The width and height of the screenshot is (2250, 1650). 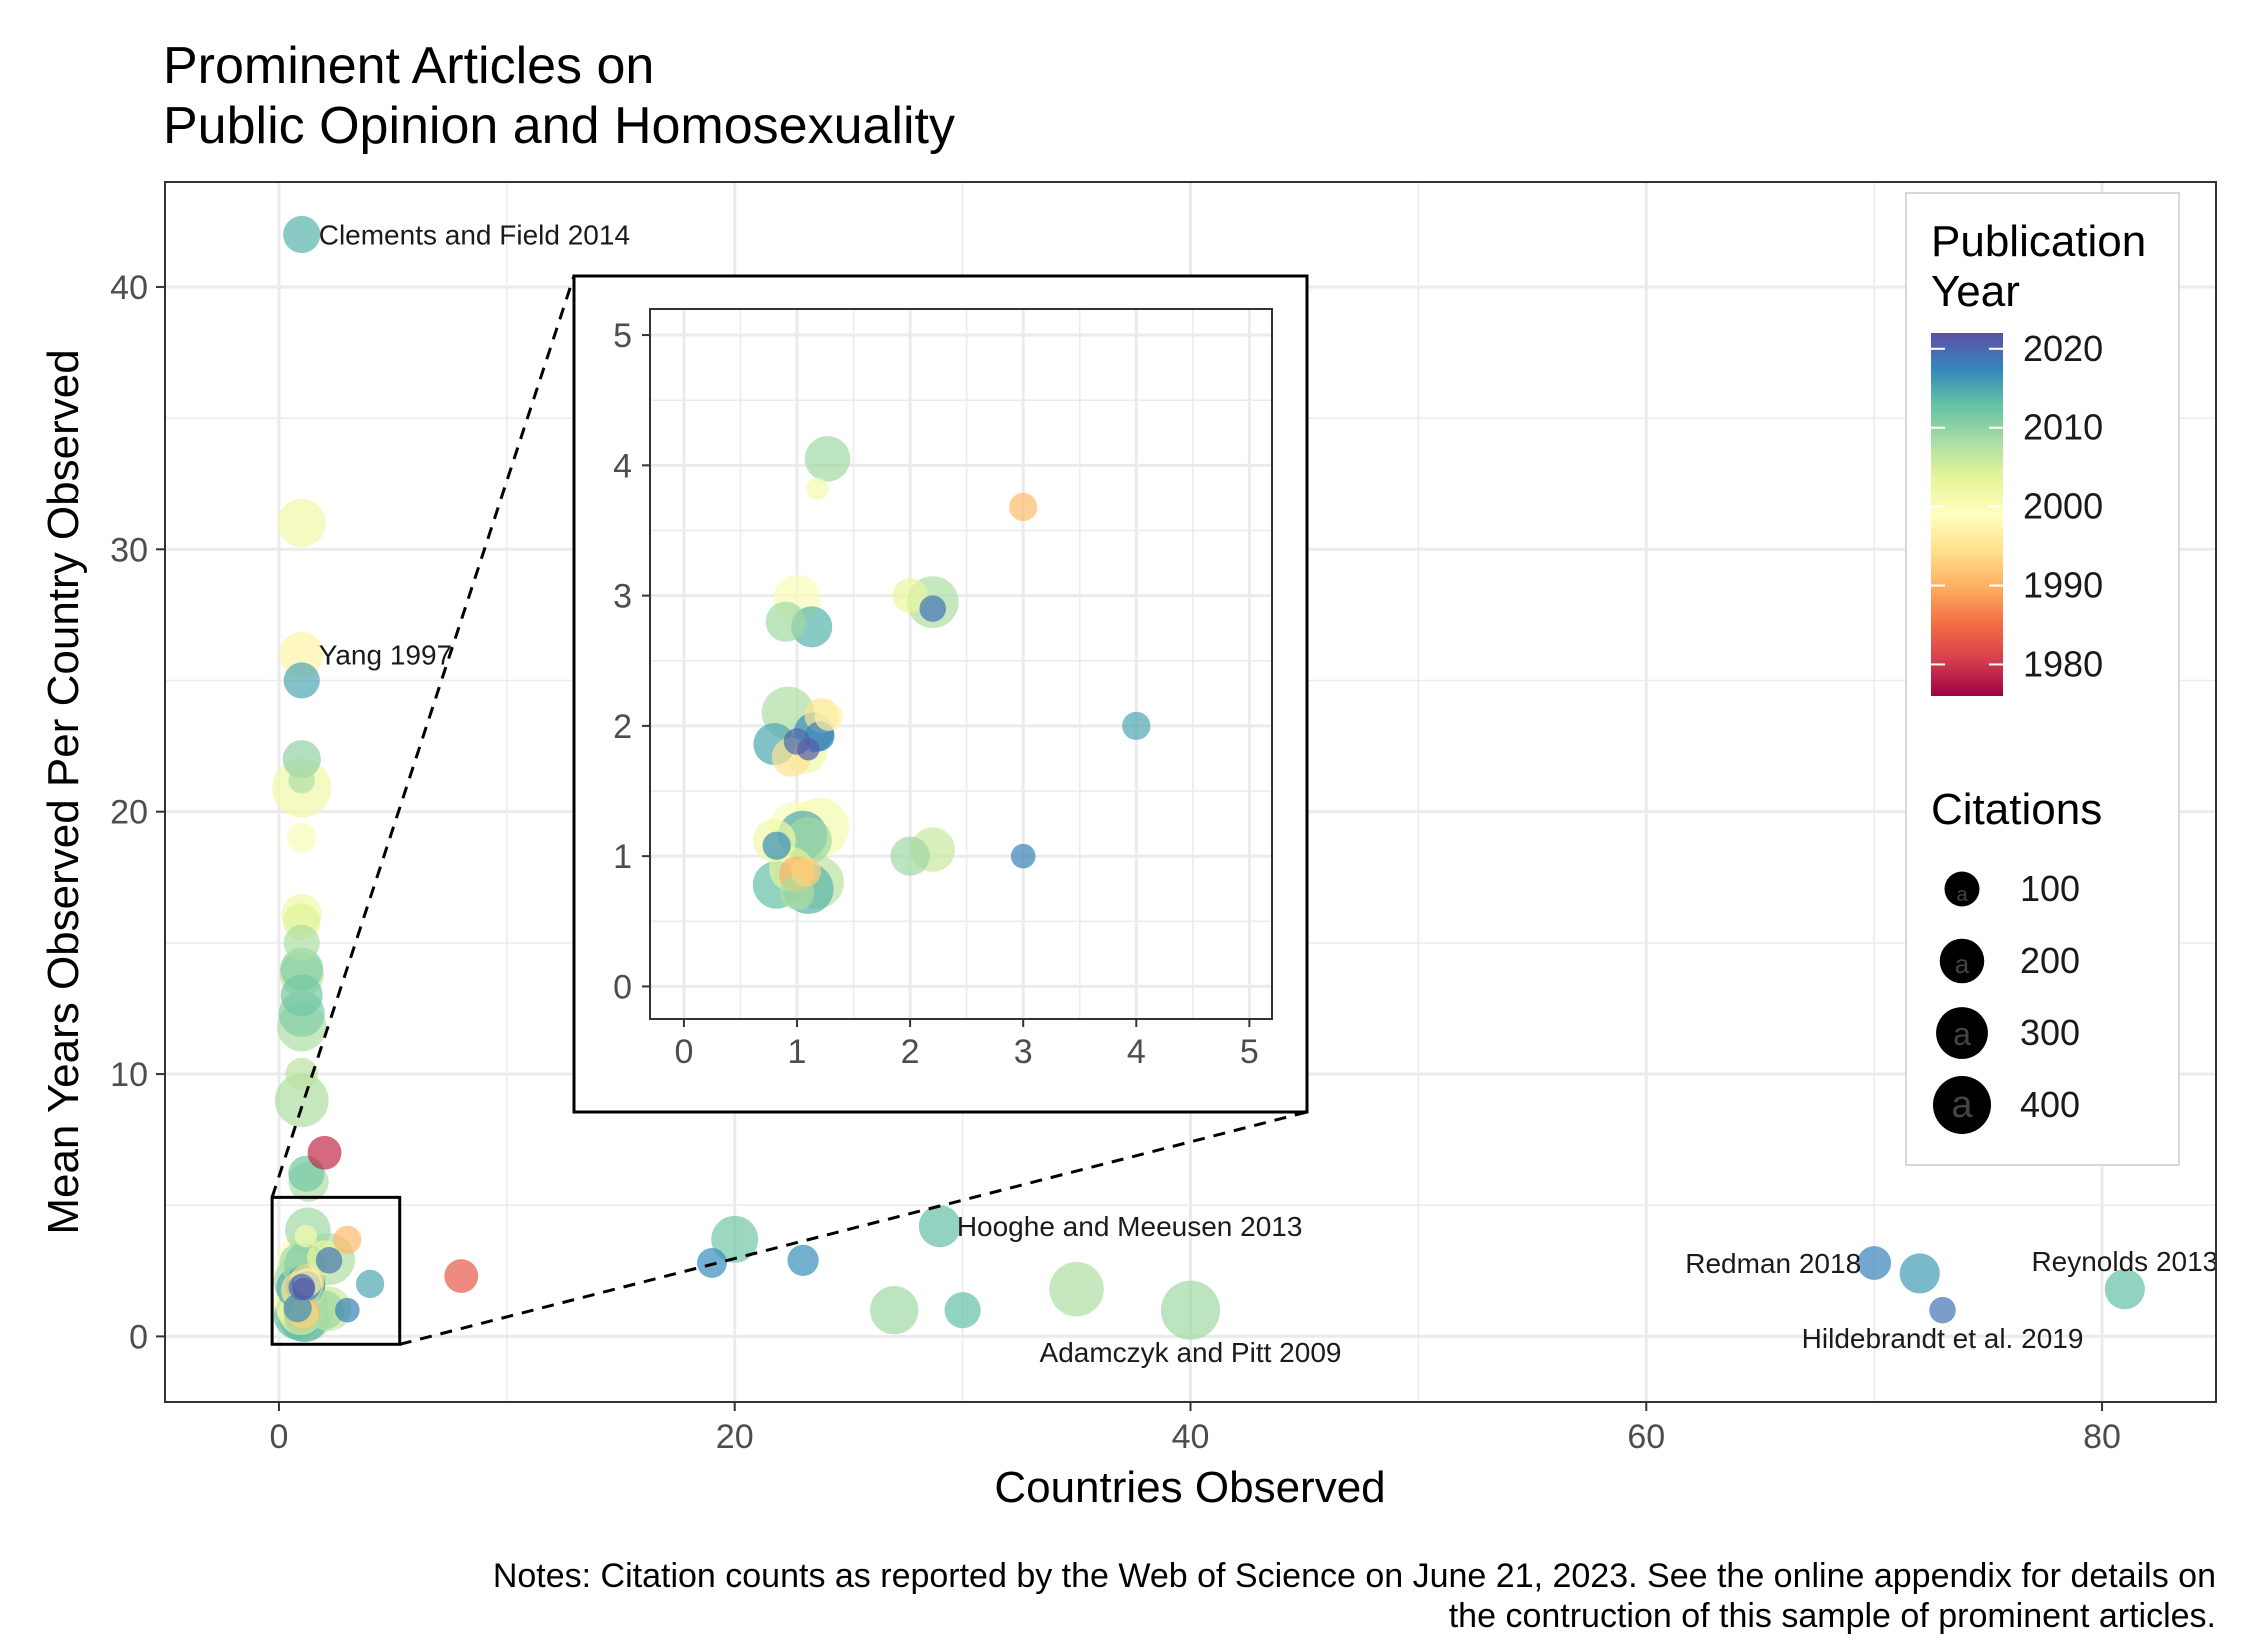 What do you see at coordinates (1136, 1052) in the screenshot?
I see `inset-x-tick-label: 4` at bounding box center [1136, 1052].